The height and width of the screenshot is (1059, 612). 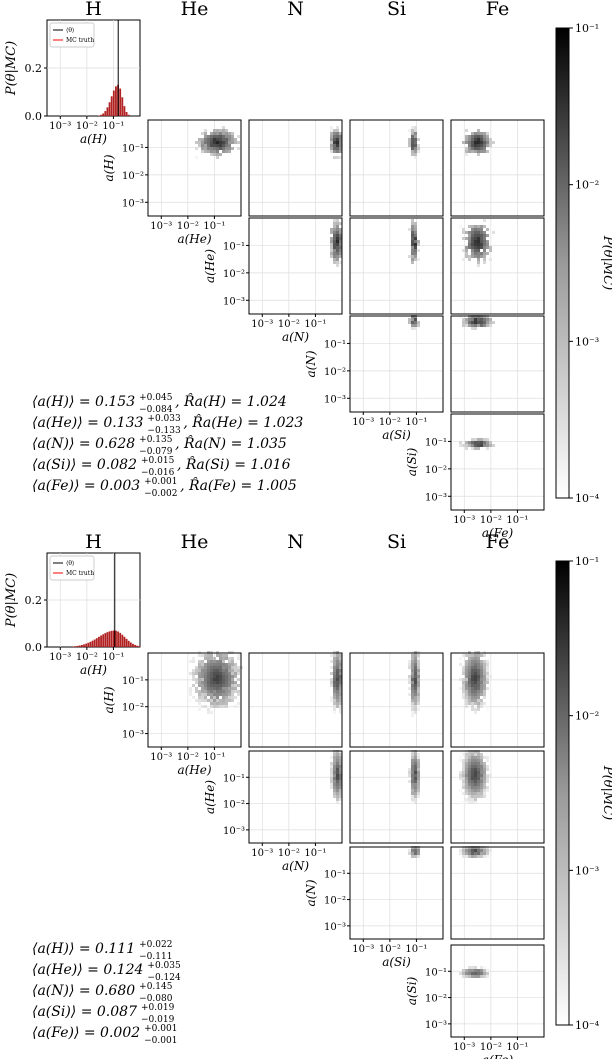 What do you see at coordinates (234, 274) in the screenshot?
I see `y-tick-label: 10⁻²` at bounding box center [234, 274].